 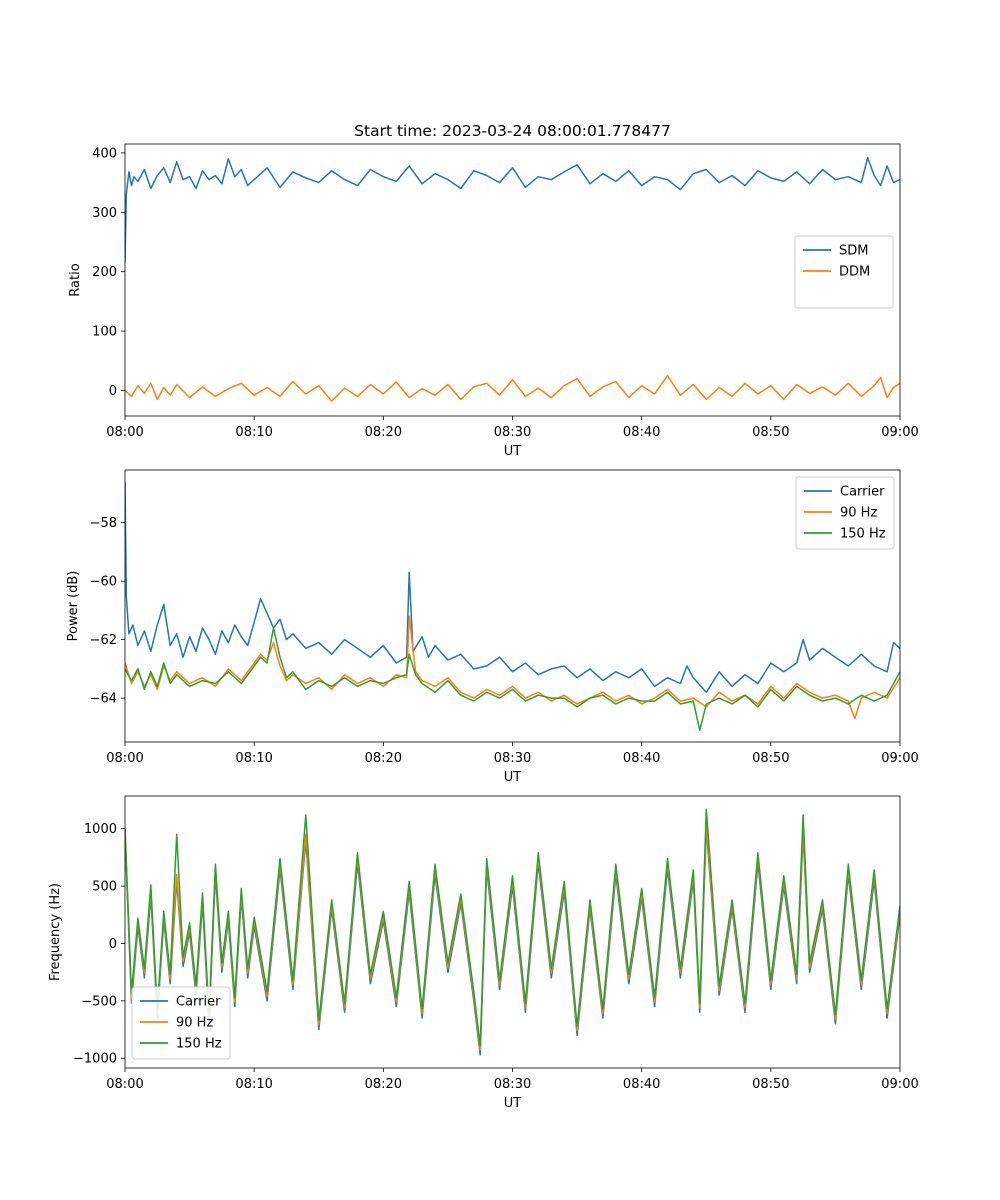 What do you see at coordinates (103, 699) in the screenshot?
I see `y-tick-label: −64` at bounding box center [103, 699].